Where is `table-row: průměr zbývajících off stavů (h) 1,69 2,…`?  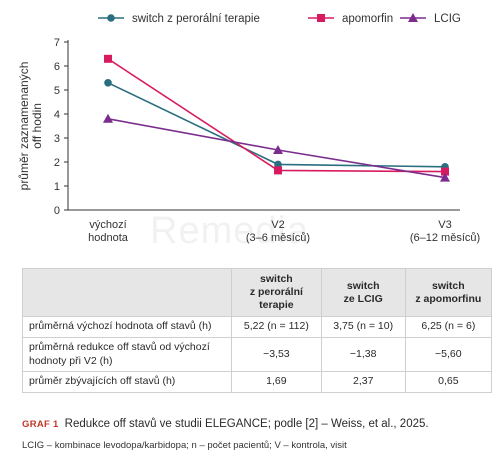
table-row: průměr zbývajících off stavů (h) 1,69 2,… is located at coordinates (257, 382).